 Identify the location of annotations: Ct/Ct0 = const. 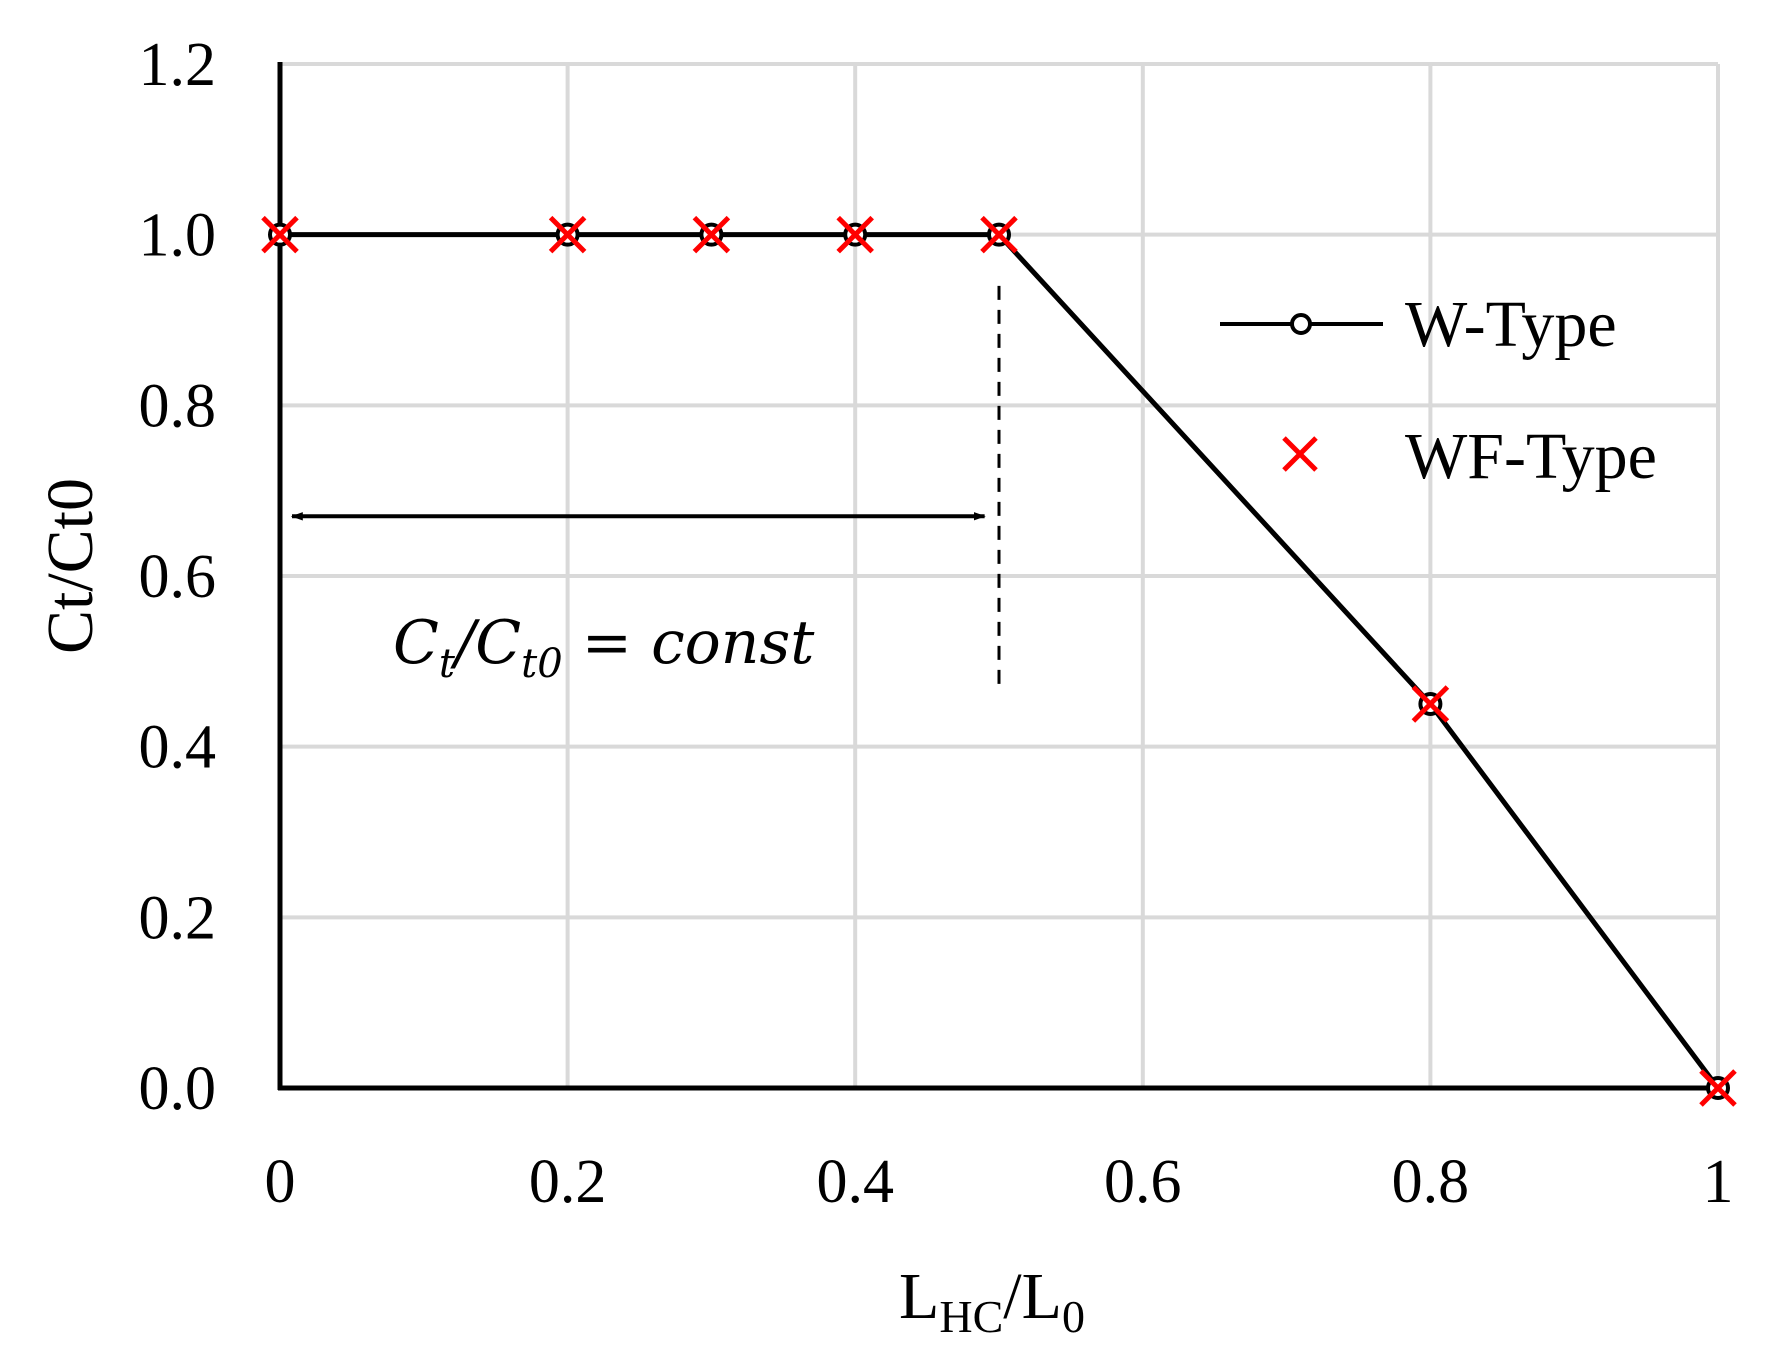
(645, 486).